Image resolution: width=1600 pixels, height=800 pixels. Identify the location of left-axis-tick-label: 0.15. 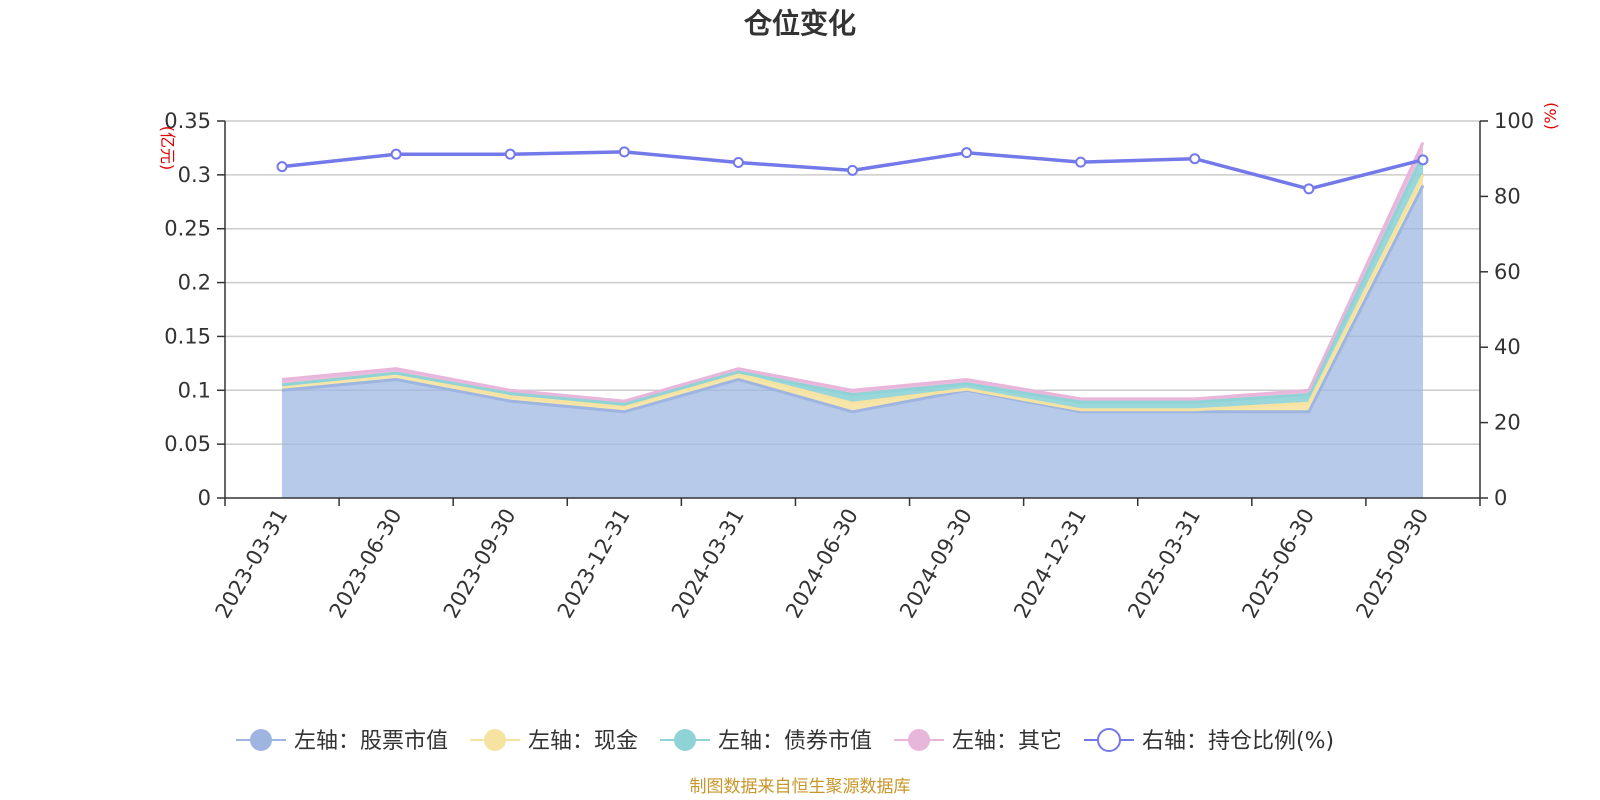
(187, 336).